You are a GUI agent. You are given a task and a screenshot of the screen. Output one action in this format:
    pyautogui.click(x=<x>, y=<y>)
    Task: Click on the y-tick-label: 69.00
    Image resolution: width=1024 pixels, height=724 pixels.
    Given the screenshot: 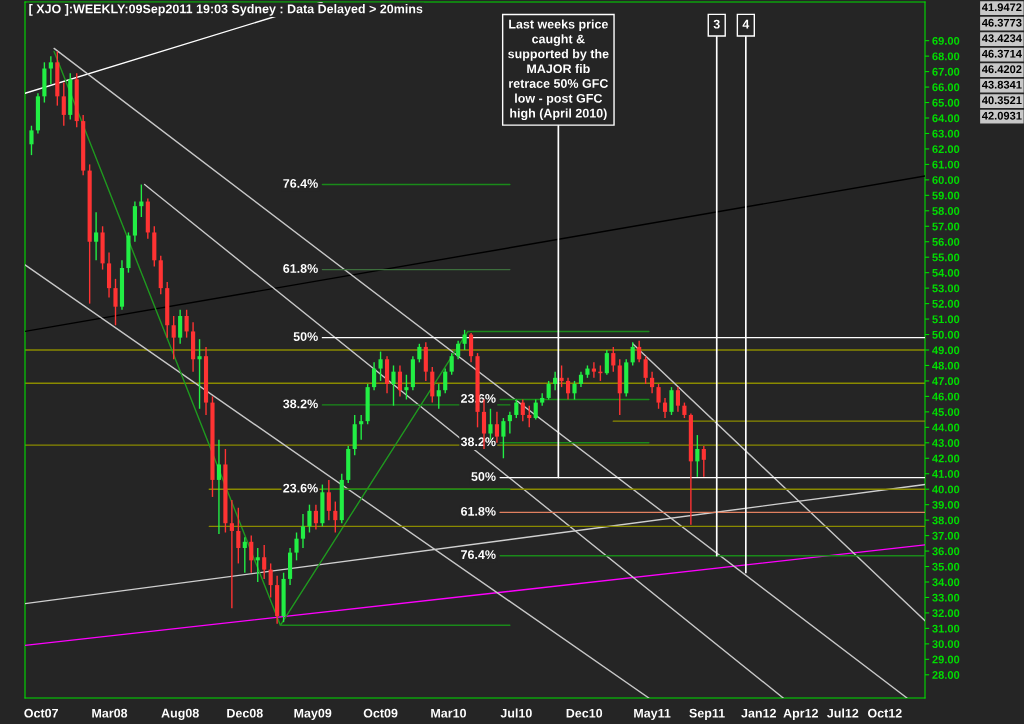 What is the action you would take?
    pyautogui.click(x=946, y=40)
    